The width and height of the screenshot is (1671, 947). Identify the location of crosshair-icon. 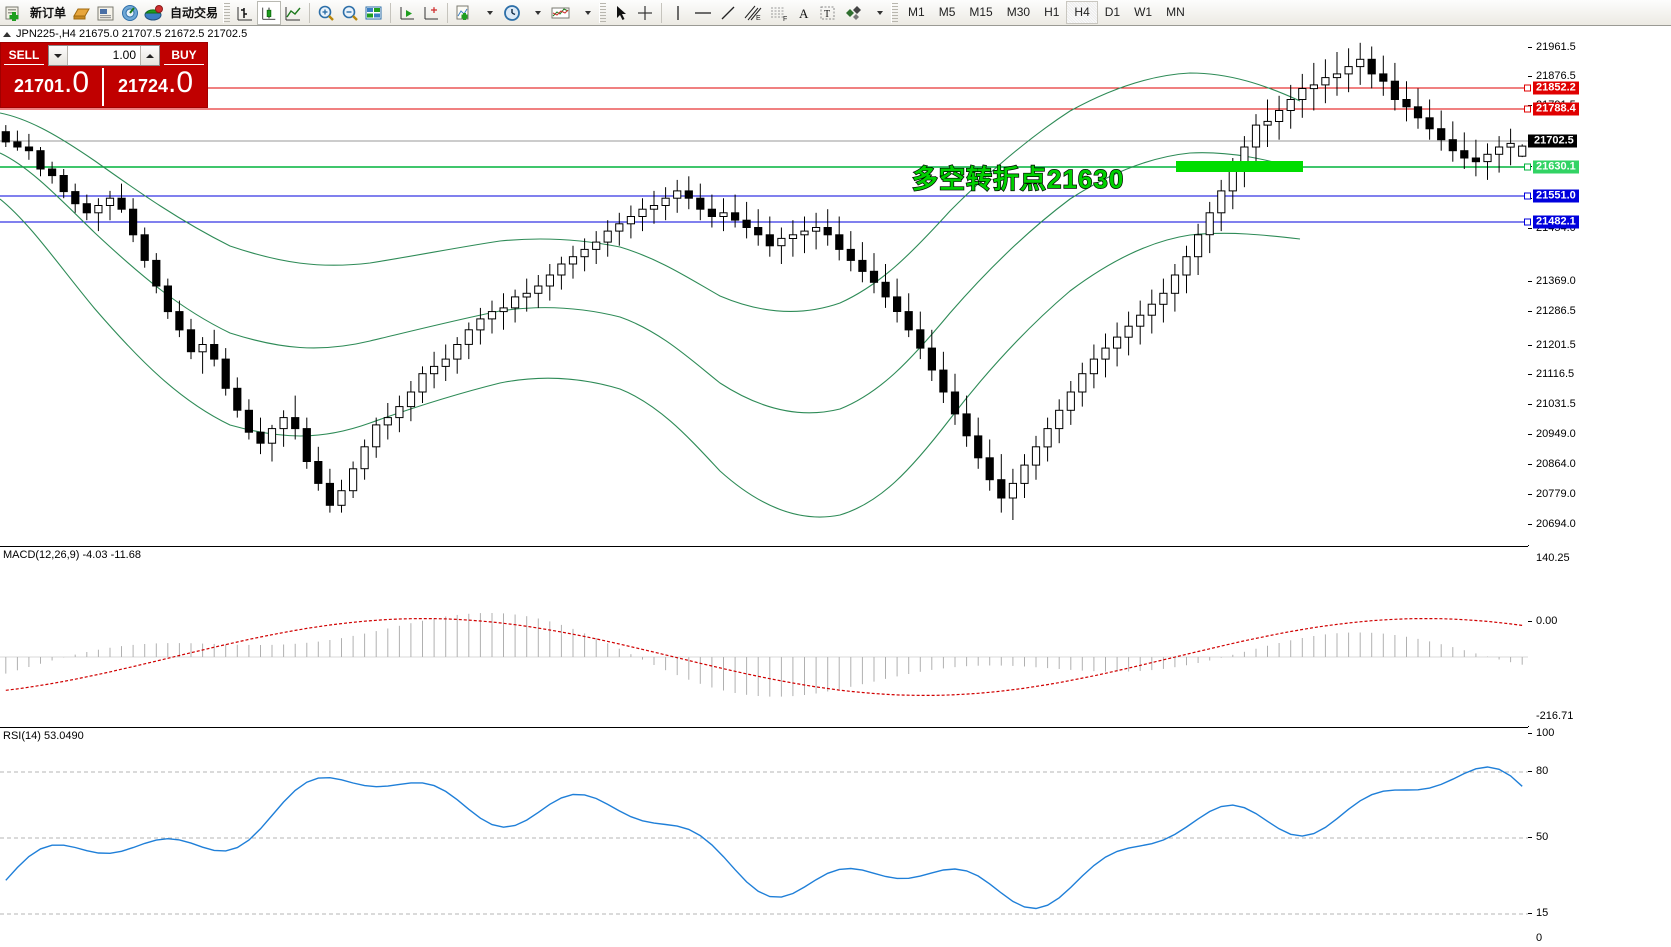
(645, 13).